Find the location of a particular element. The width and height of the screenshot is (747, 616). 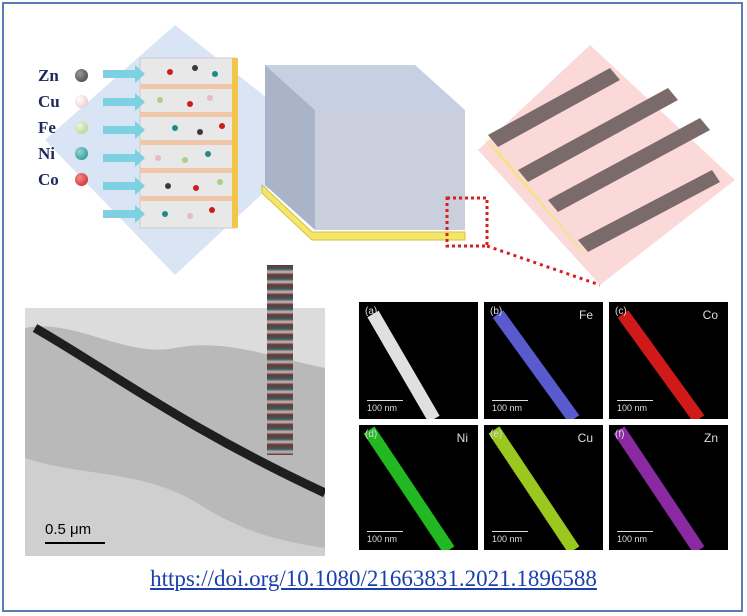

legend-item-ni: Ni is located at coordinates (73, 156).